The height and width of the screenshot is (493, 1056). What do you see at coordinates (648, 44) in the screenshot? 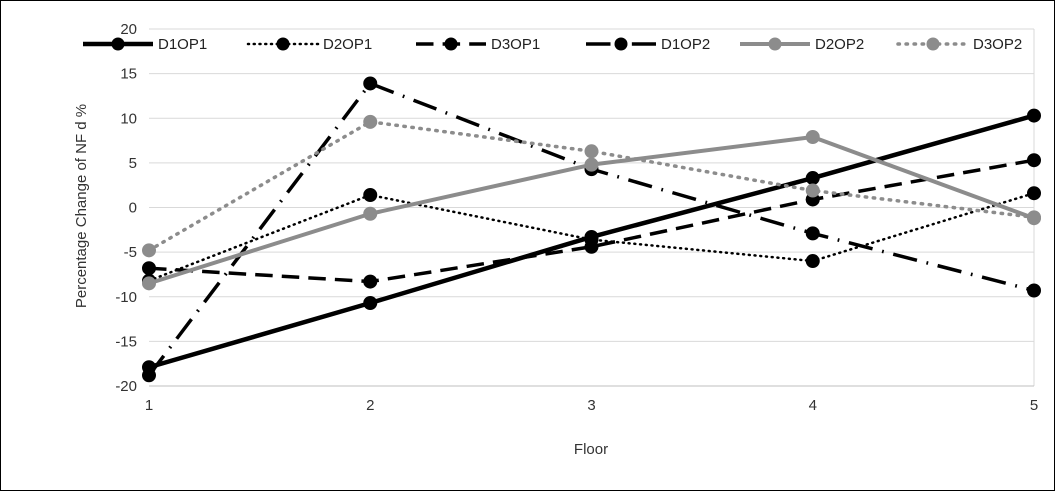
I see `legend-item: D1OP2` at bounding box center [648, 44].